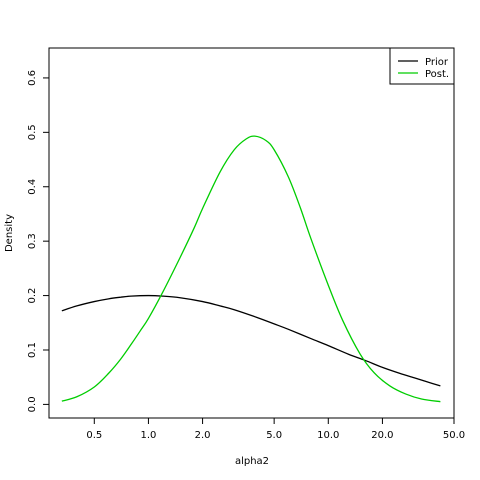 The width and height of the screenshot is (480, 480). Describe the element at coordinates (382, 435) in the screenshot. I see `x-tick-label: 20.0` at that location.